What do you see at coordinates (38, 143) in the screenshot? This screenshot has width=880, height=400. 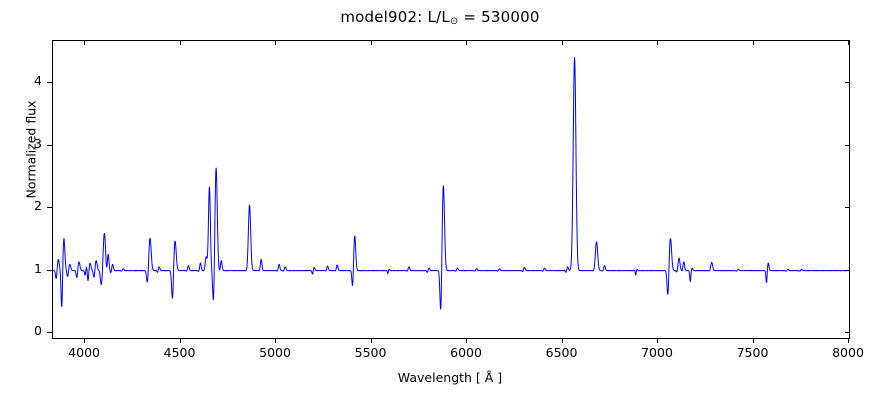 I see `y-tick-label-3: 3` at bounding box center [38, 143].